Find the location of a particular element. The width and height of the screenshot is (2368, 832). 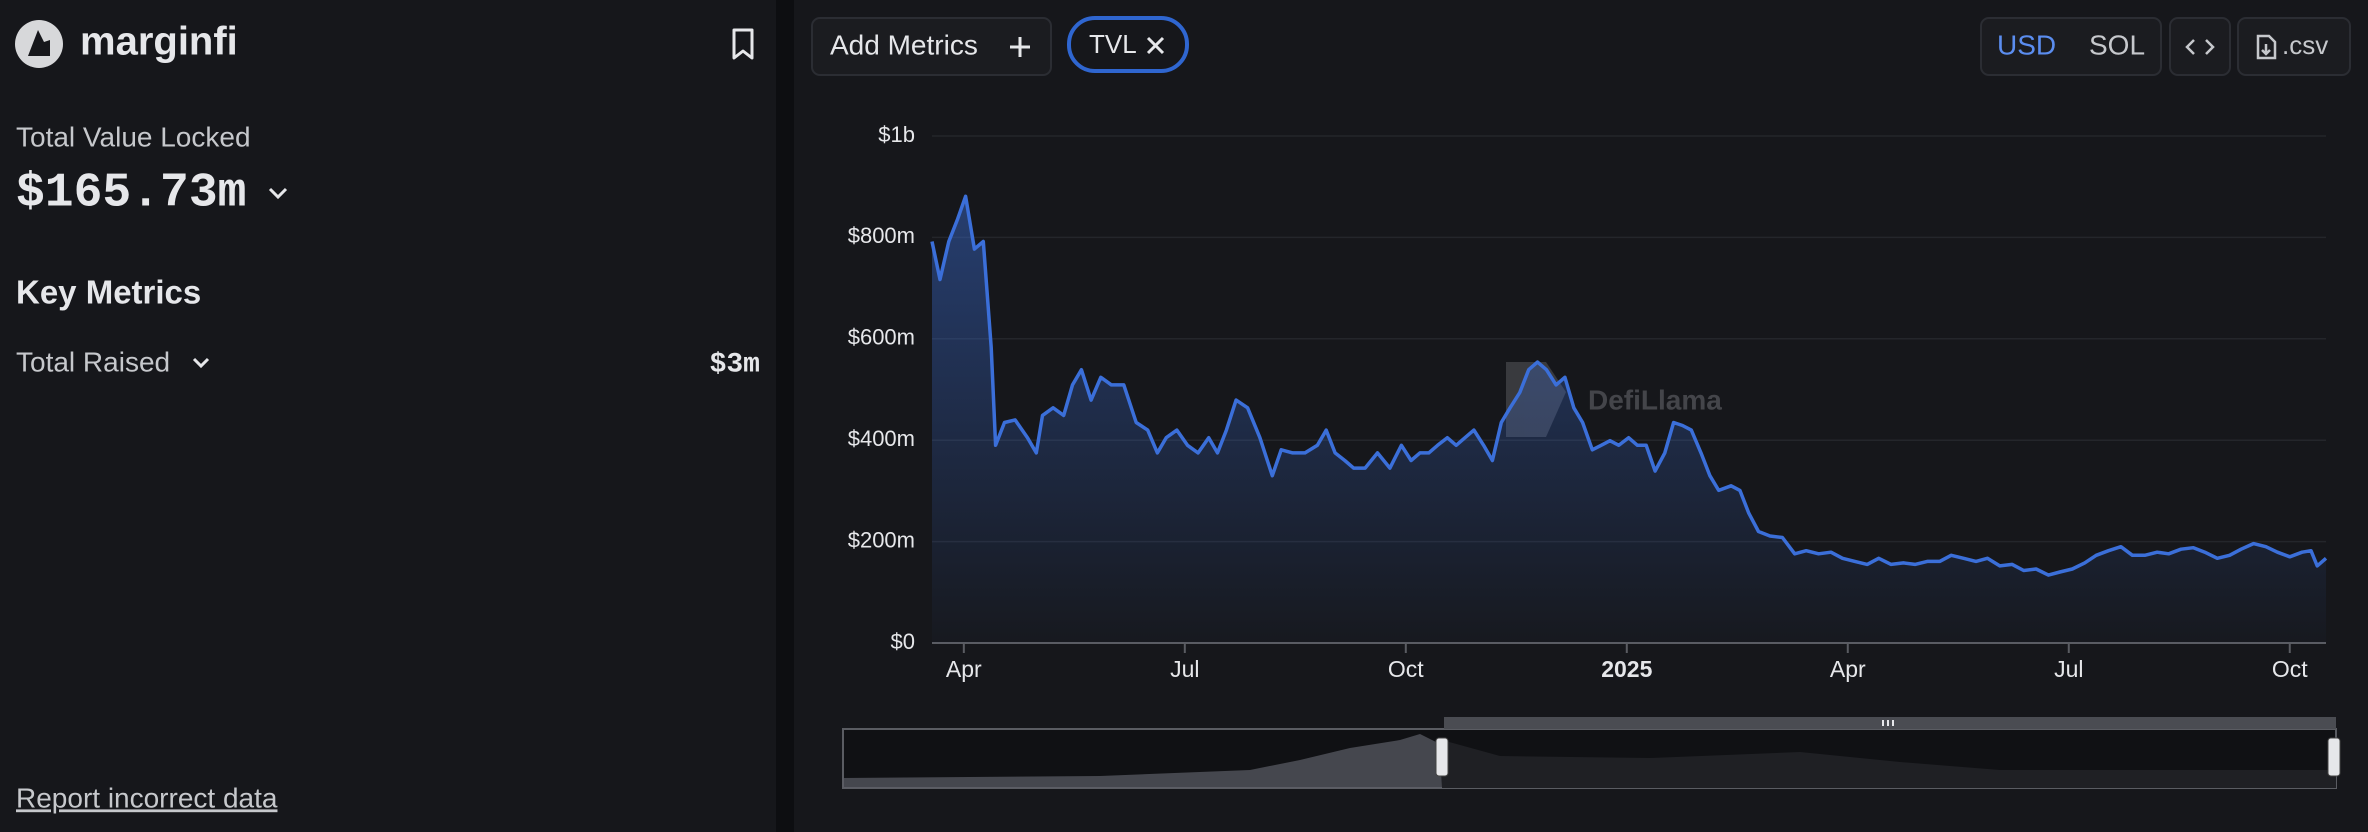

tvl-label: Total Value Locked is located at coordinates (133, 136).